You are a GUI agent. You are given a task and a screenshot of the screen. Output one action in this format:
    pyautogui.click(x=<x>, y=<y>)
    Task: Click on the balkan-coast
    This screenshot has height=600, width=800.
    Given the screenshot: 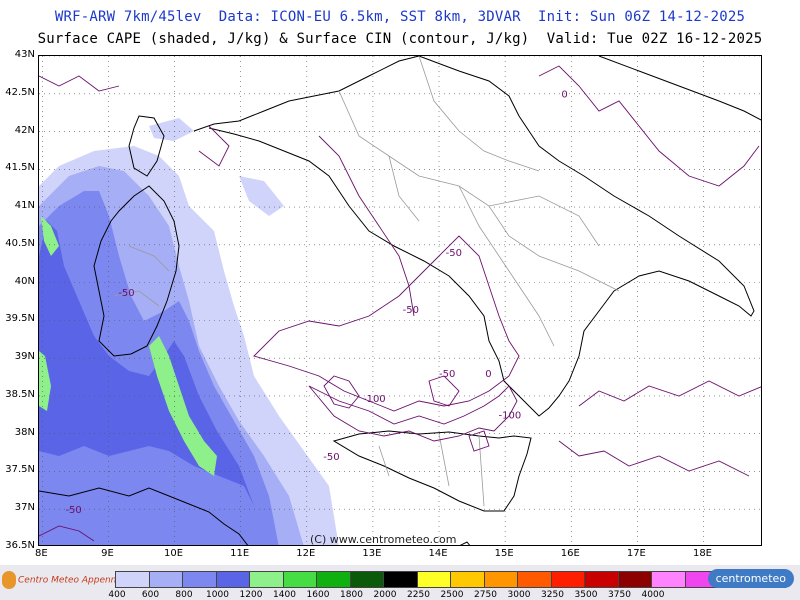 What is the action you would take?
    pyautogui.click(x=679, y=88)
    